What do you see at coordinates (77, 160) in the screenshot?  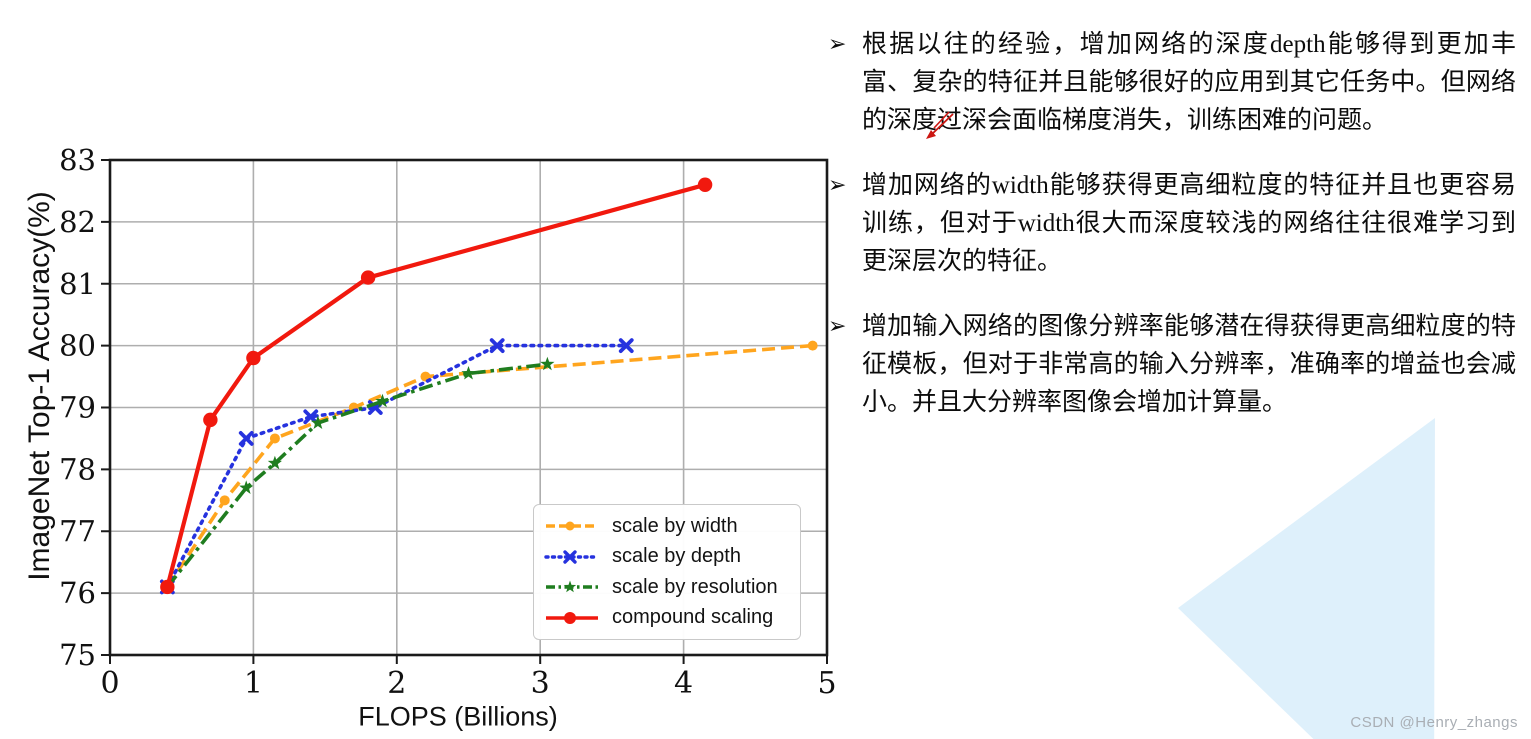 I see `y-tick-label: 83` at bounding box center [77, 160].